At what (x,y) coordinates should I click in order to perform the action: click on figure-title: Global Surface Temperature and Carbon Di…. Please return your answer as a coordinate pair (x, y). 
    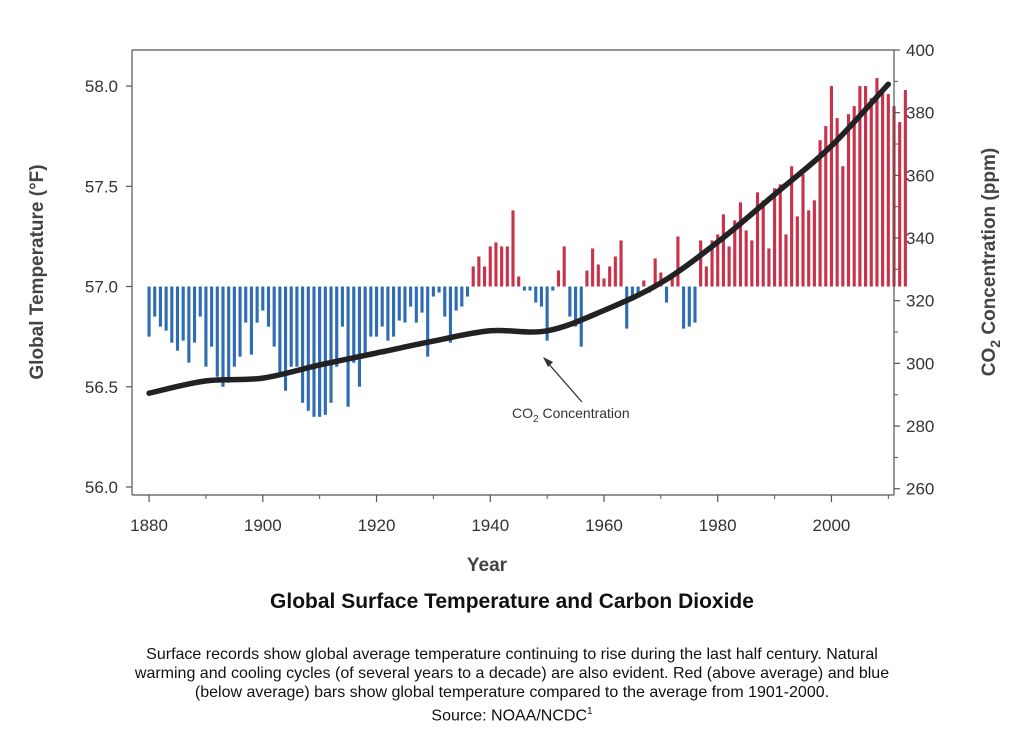
    Looking at the image, I should click on (512, 601).